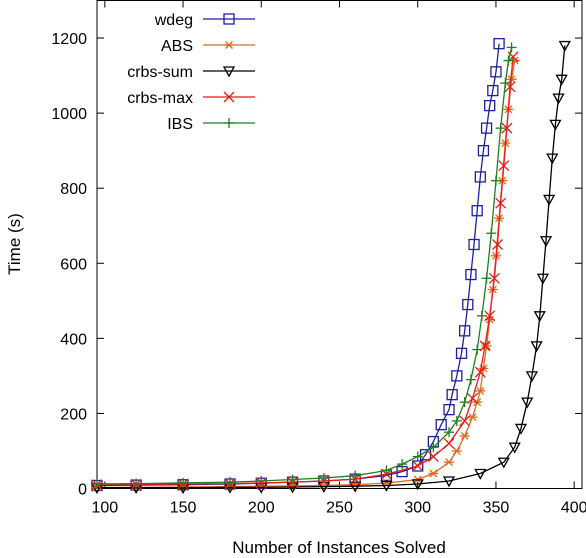 The height and width of the screenshot is (558, 586). What do you see at coordinates (261, 508) in the screenshot?
I see `x-tick-label: 200` at bounding box center [261, 508].